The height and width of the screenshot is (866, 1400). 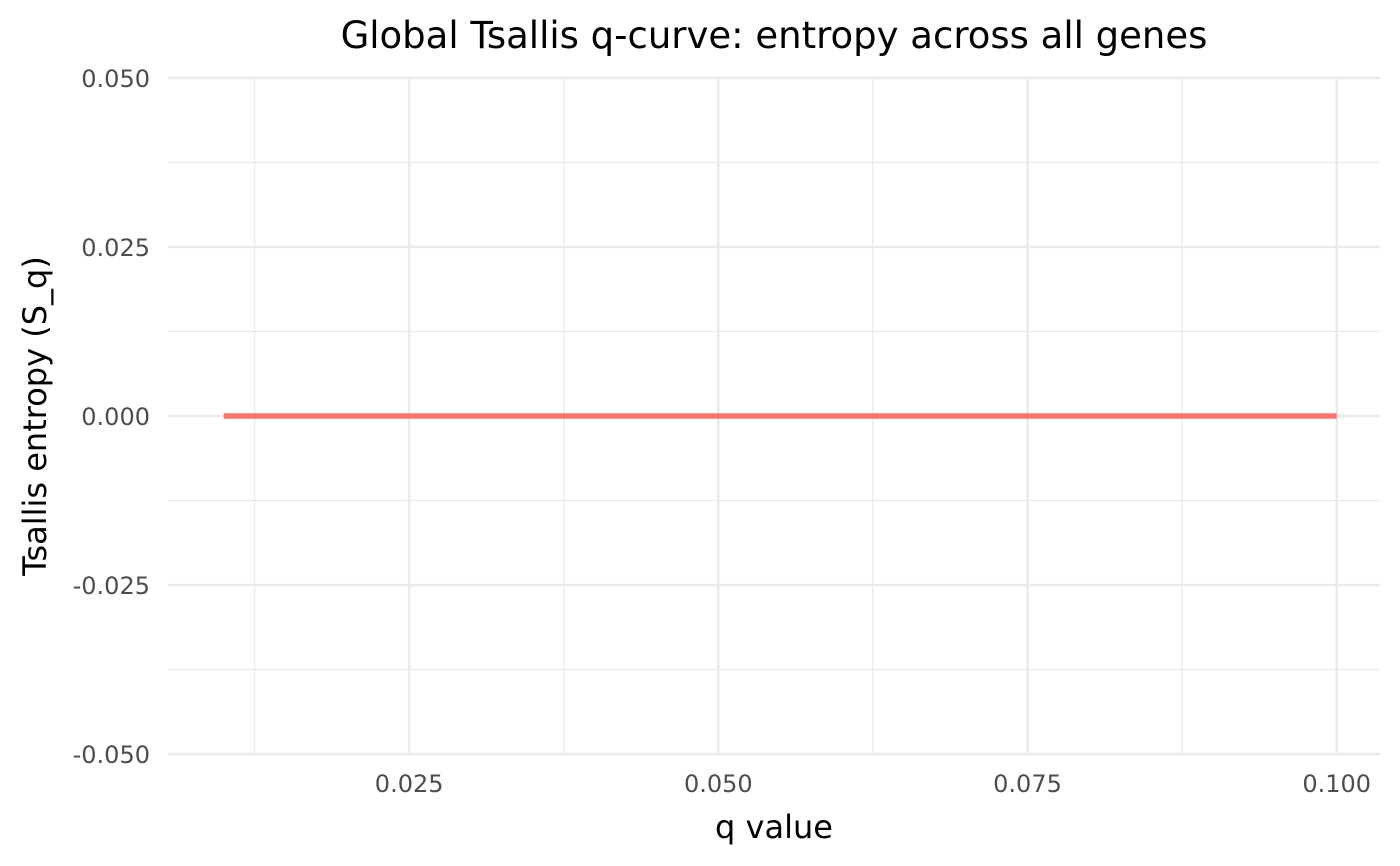 What do you see at coordinates (115, 417) in the screenshot?
I see `y-tick-label: 0.000` at bounding box center [115, 417].